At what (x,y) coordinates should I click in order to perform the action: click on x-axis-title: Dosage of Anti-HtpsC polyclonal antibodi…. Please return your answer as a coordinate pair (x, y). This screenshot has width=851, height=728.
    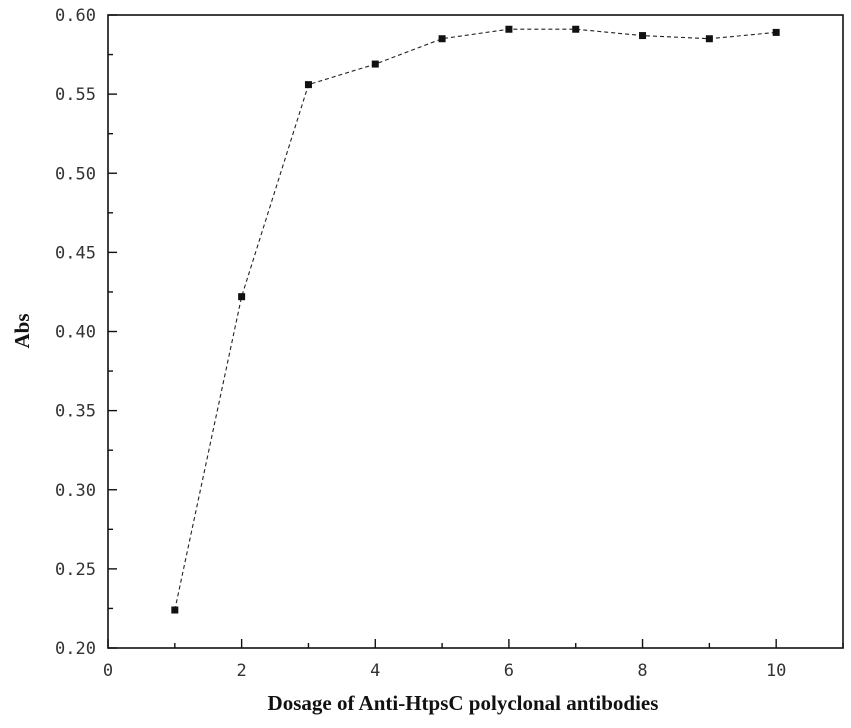
    Looking at the image, I should click on (463, 703).